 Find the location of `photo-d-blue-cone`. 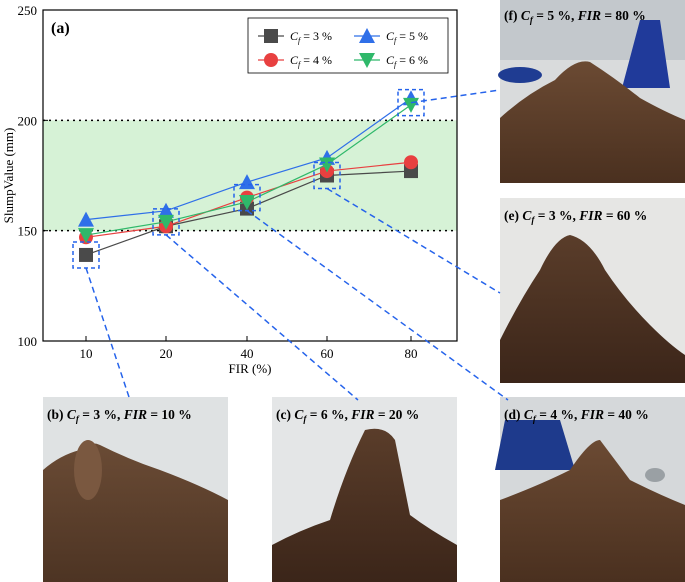

photo-d-blue-cone is located at coordinates (535, 445).